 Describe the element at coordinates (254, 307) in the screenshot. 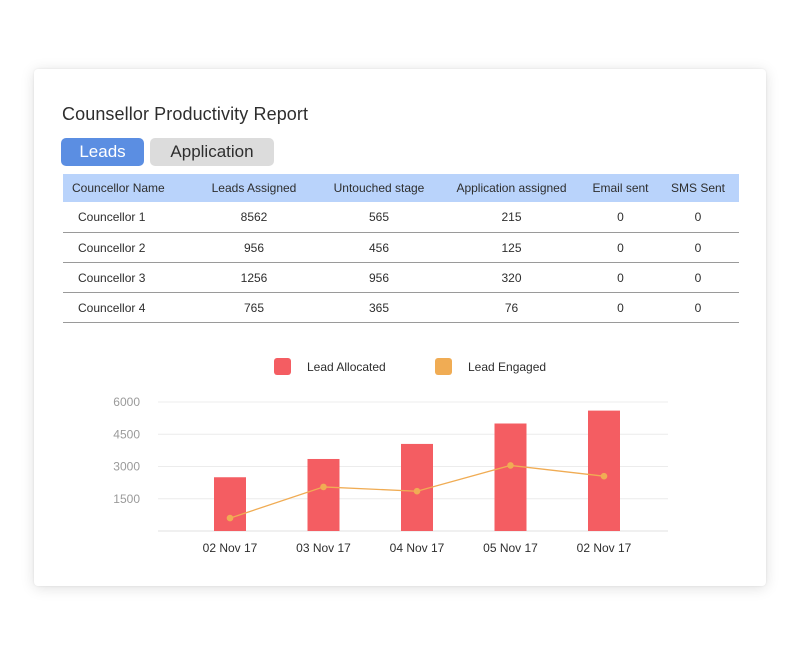

I see `table-cell: 765` at that location.